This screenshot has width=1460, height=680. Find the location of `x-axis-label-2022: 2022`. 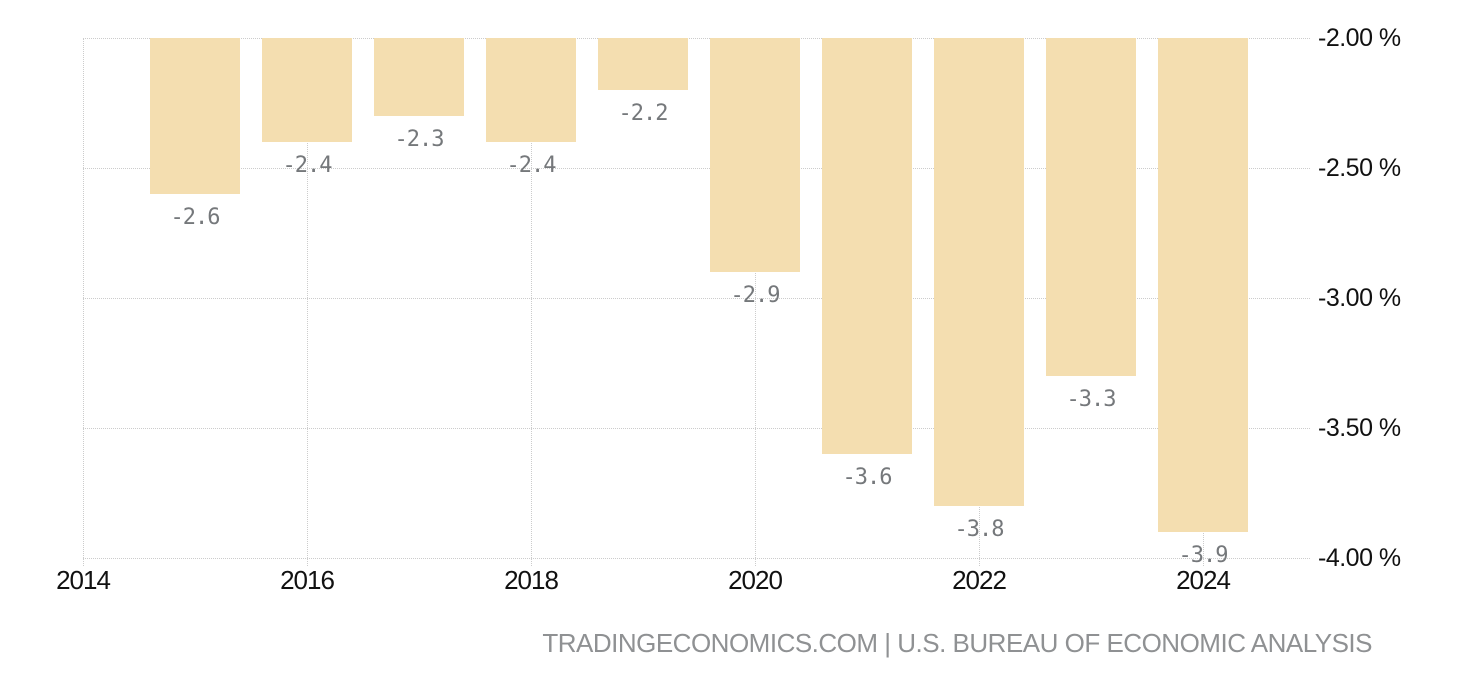

x-axis-label-2022: 2022 is located at coordinates (979, 580).